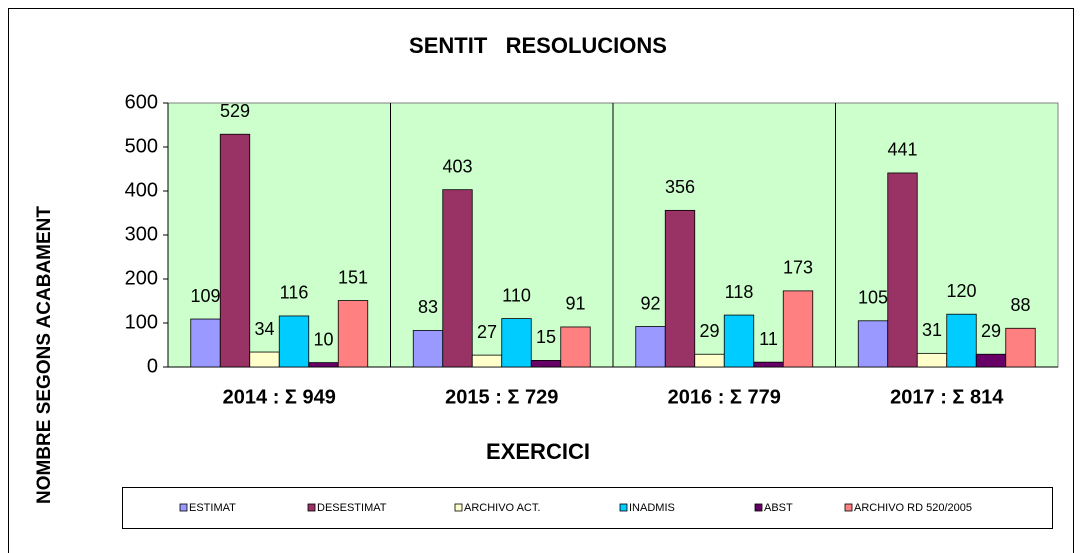 The image size is (1082, 553). I want to click on legend-label: DESESTIMAT, so click(352, 508).